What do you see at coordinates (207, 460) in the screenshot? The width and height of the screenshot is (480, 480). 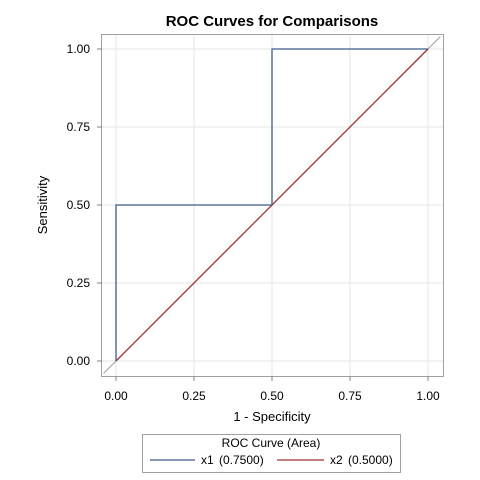 I see `legend-label-x1: x1` at bounding box center [207, 460].